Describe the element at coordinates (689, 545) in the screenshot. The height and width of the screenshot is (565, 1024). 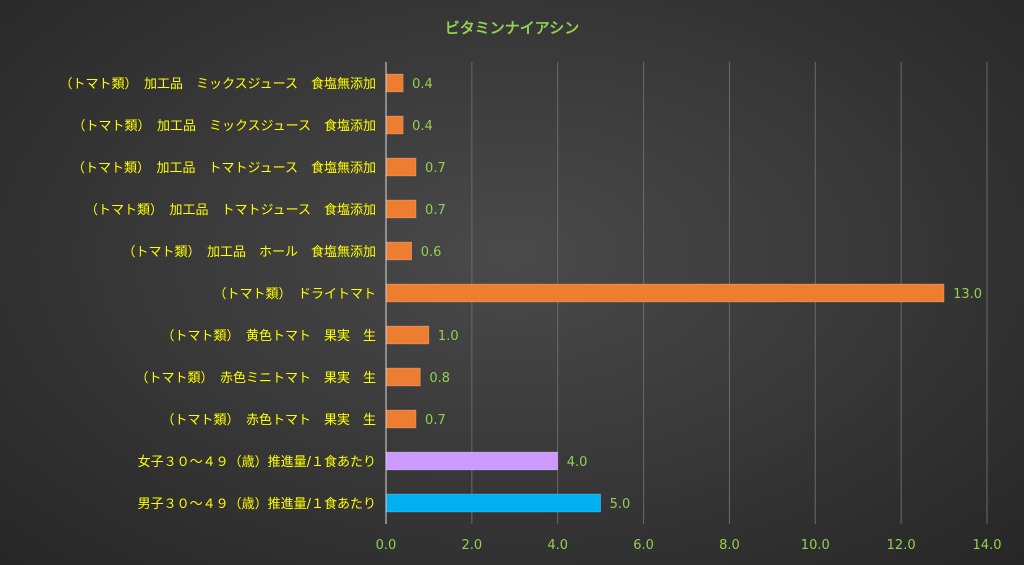
I see `x-tick-labels: 0.0 2.0 4.0 6.0 8.0 10.0 12.0 14.0` at that location.